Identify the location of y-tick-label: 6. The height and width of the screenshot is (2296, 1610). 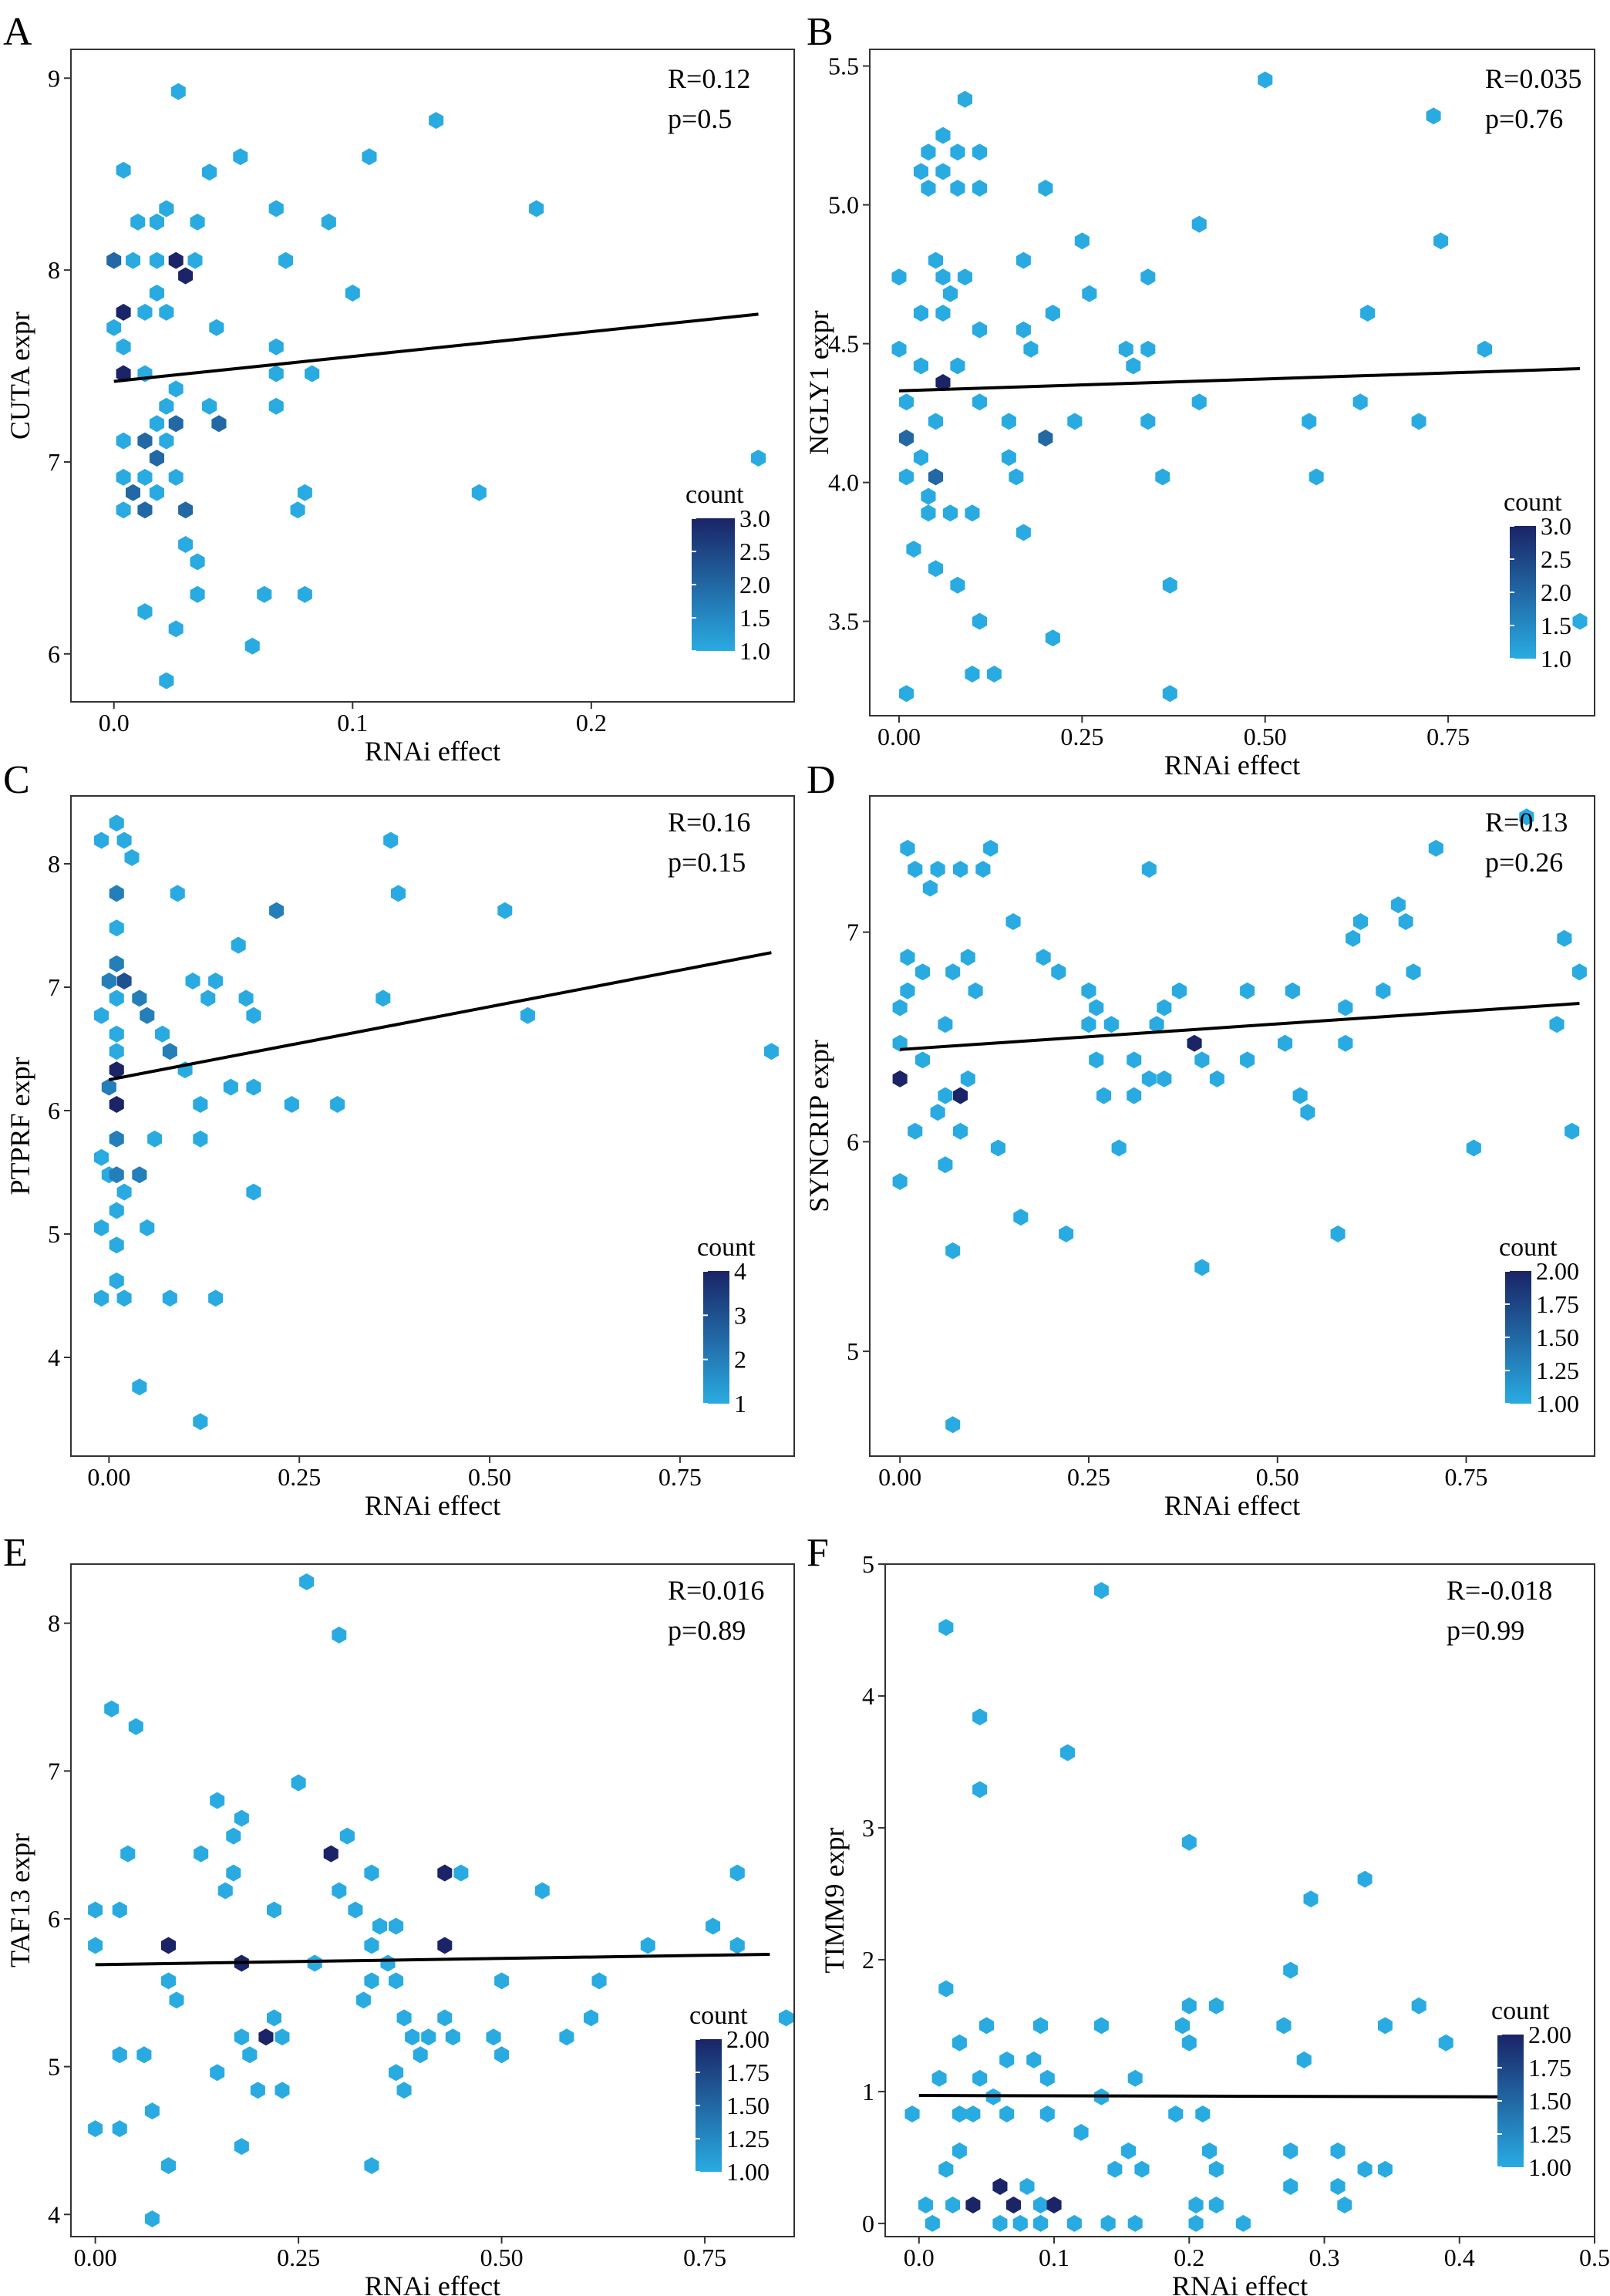
(54, 654).